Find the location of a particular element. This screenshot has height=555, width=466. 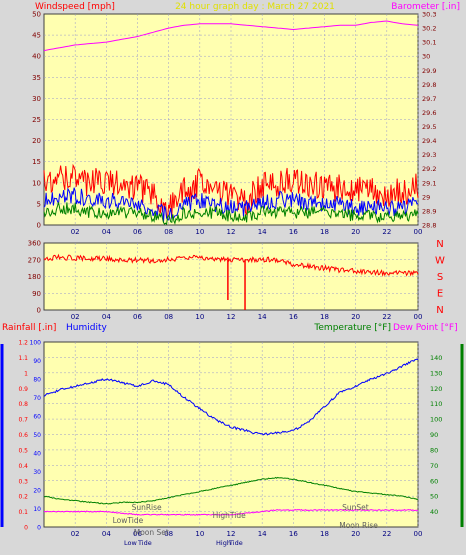

humidity-axis-tick: 70 is located at coordinates (37, 398).